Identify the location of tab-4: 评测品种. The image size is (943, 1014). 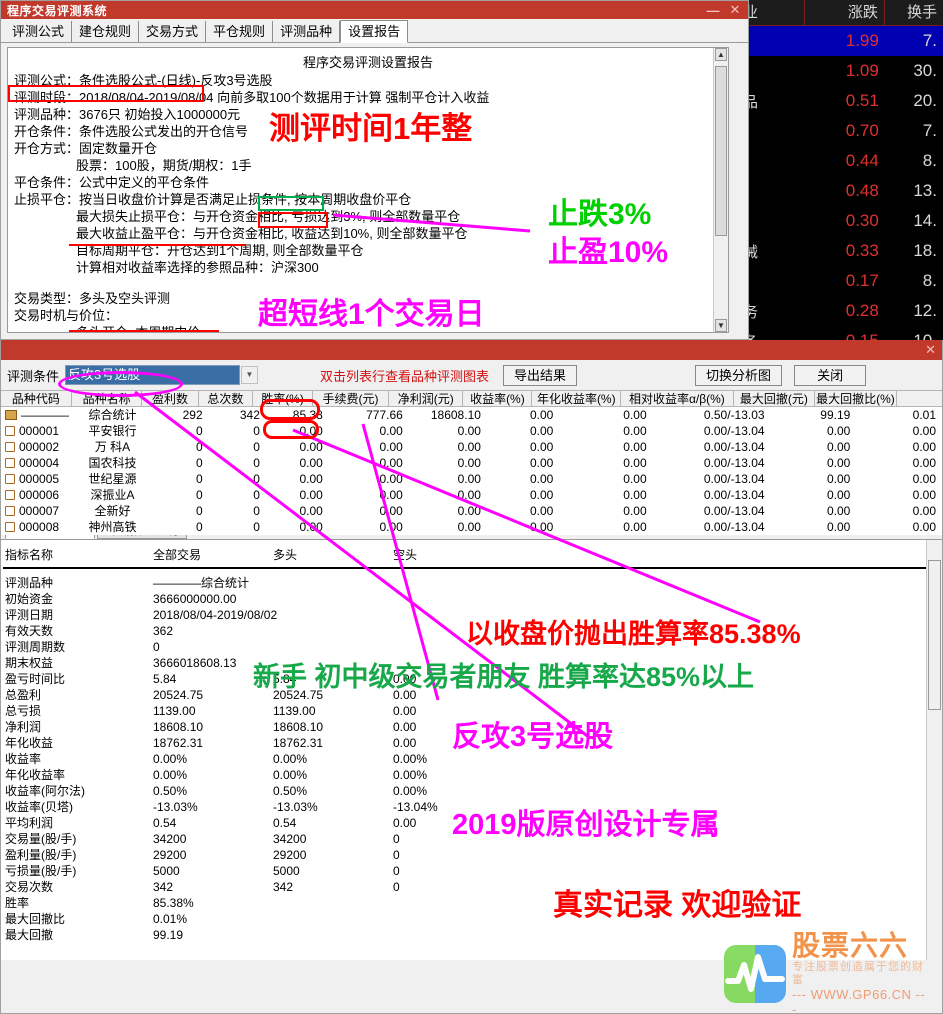
(307, 31).